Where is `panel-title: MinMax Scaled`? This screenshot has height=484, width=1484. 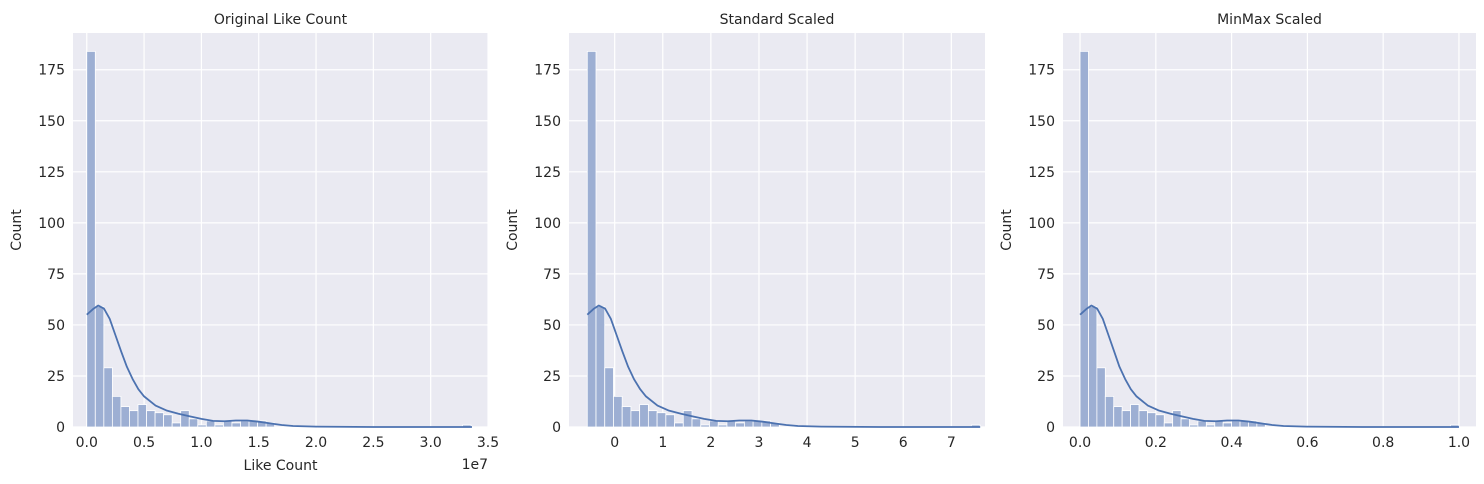 panel-title: MinMax Scaled is located at coordinates (1269, 20).